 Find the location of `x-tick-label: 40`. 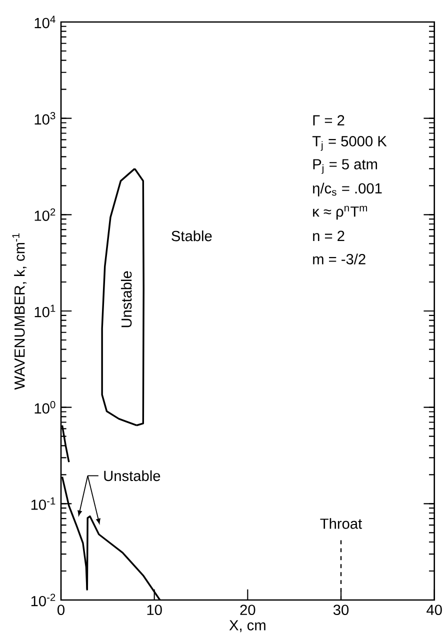

x-tick-label: 40 is located at coordinates (434, 610).